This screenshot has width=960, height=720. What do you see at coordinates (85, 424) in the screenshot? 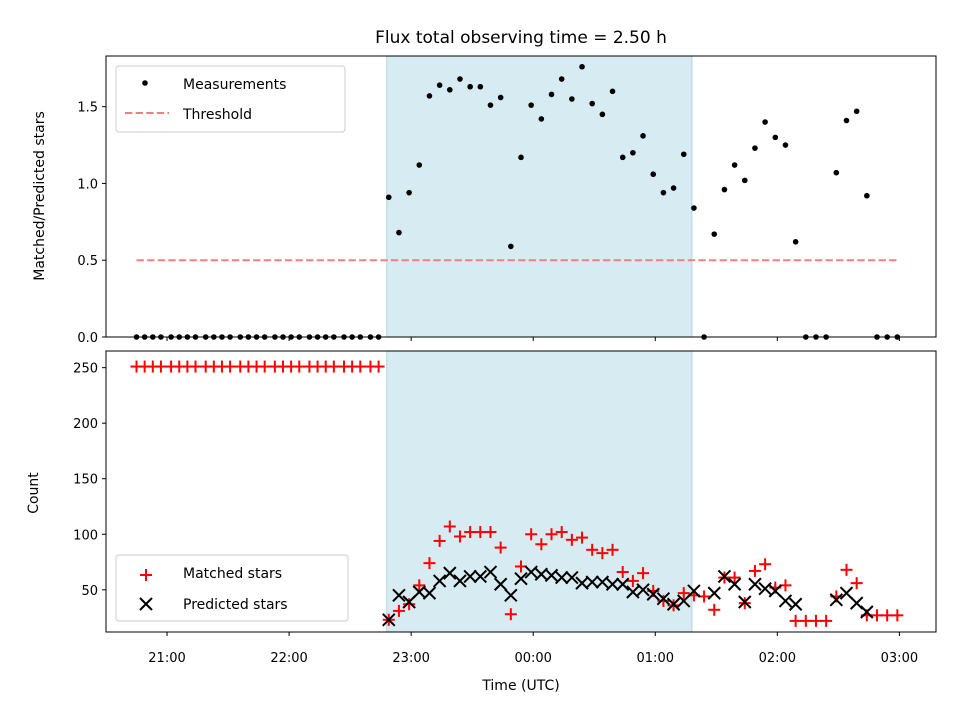
I see `y-tick-label-bottom: 200` at bounding box center [85, 424].